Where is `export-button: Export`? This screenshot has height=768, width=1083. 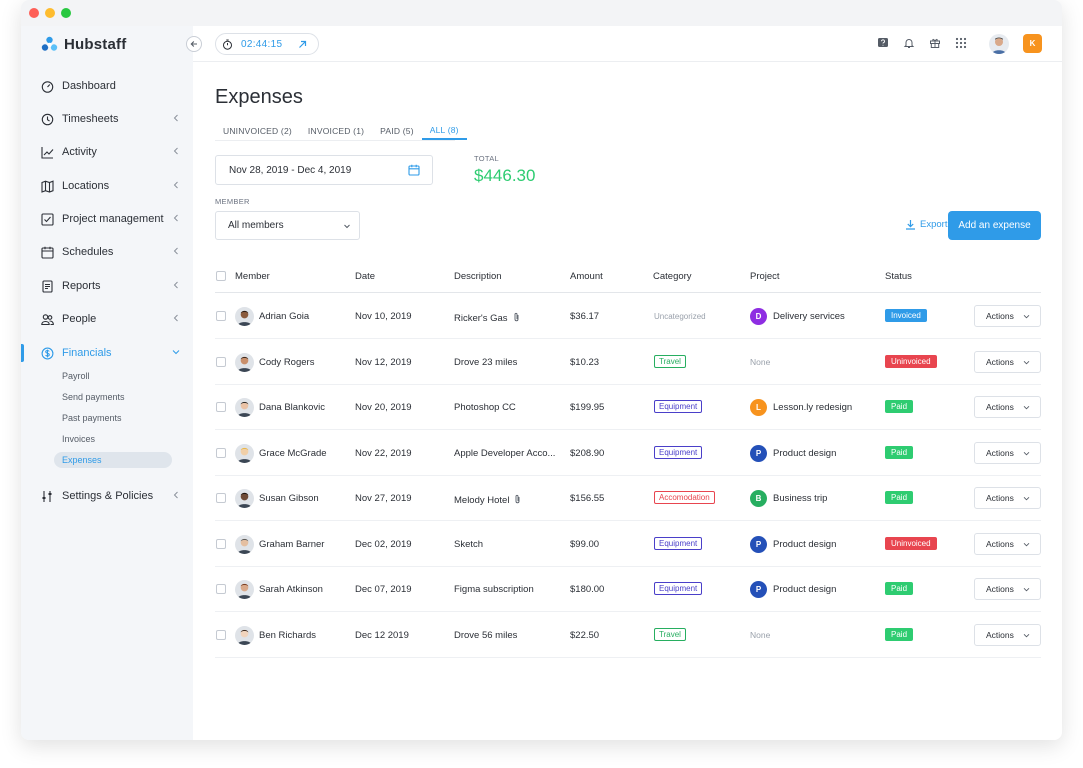 export-button: Export is located at coordinates (926, 224).